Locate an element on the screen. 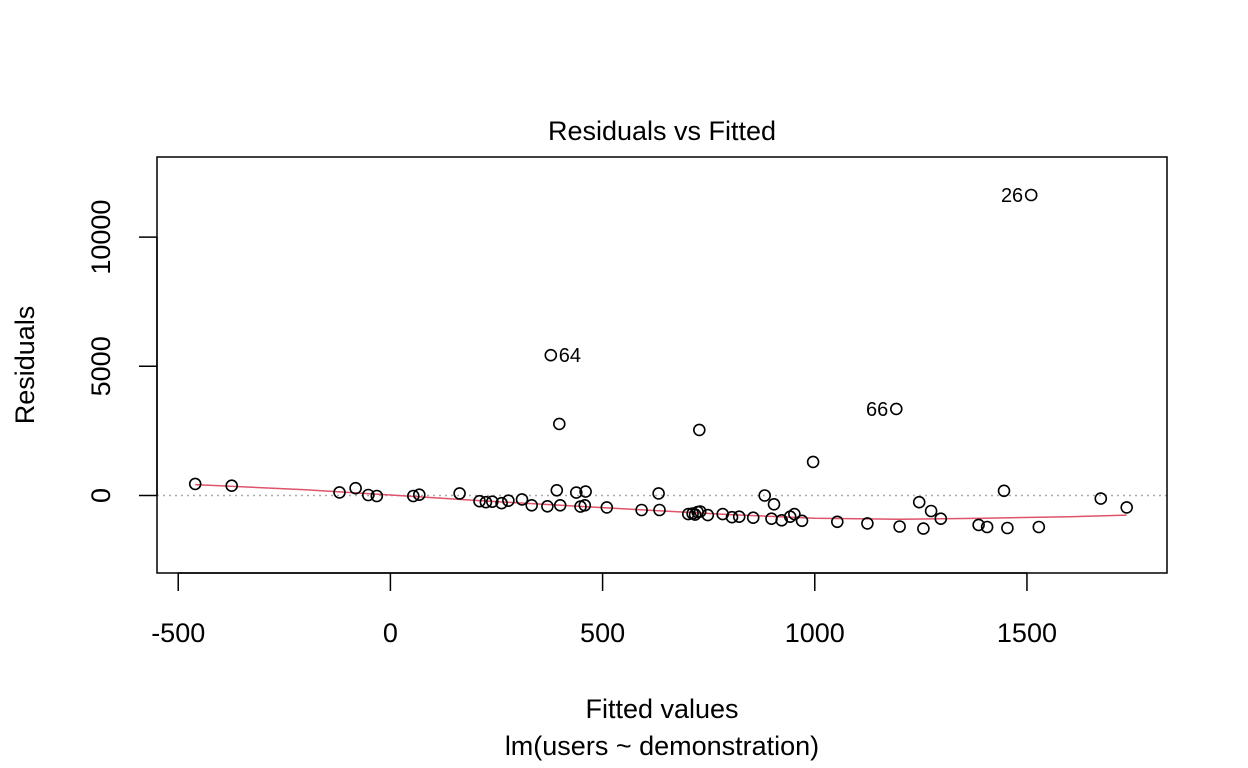 The image size is (1248, 768). y-axis: 0 5000 10000 is located at coordinates (122, 351).